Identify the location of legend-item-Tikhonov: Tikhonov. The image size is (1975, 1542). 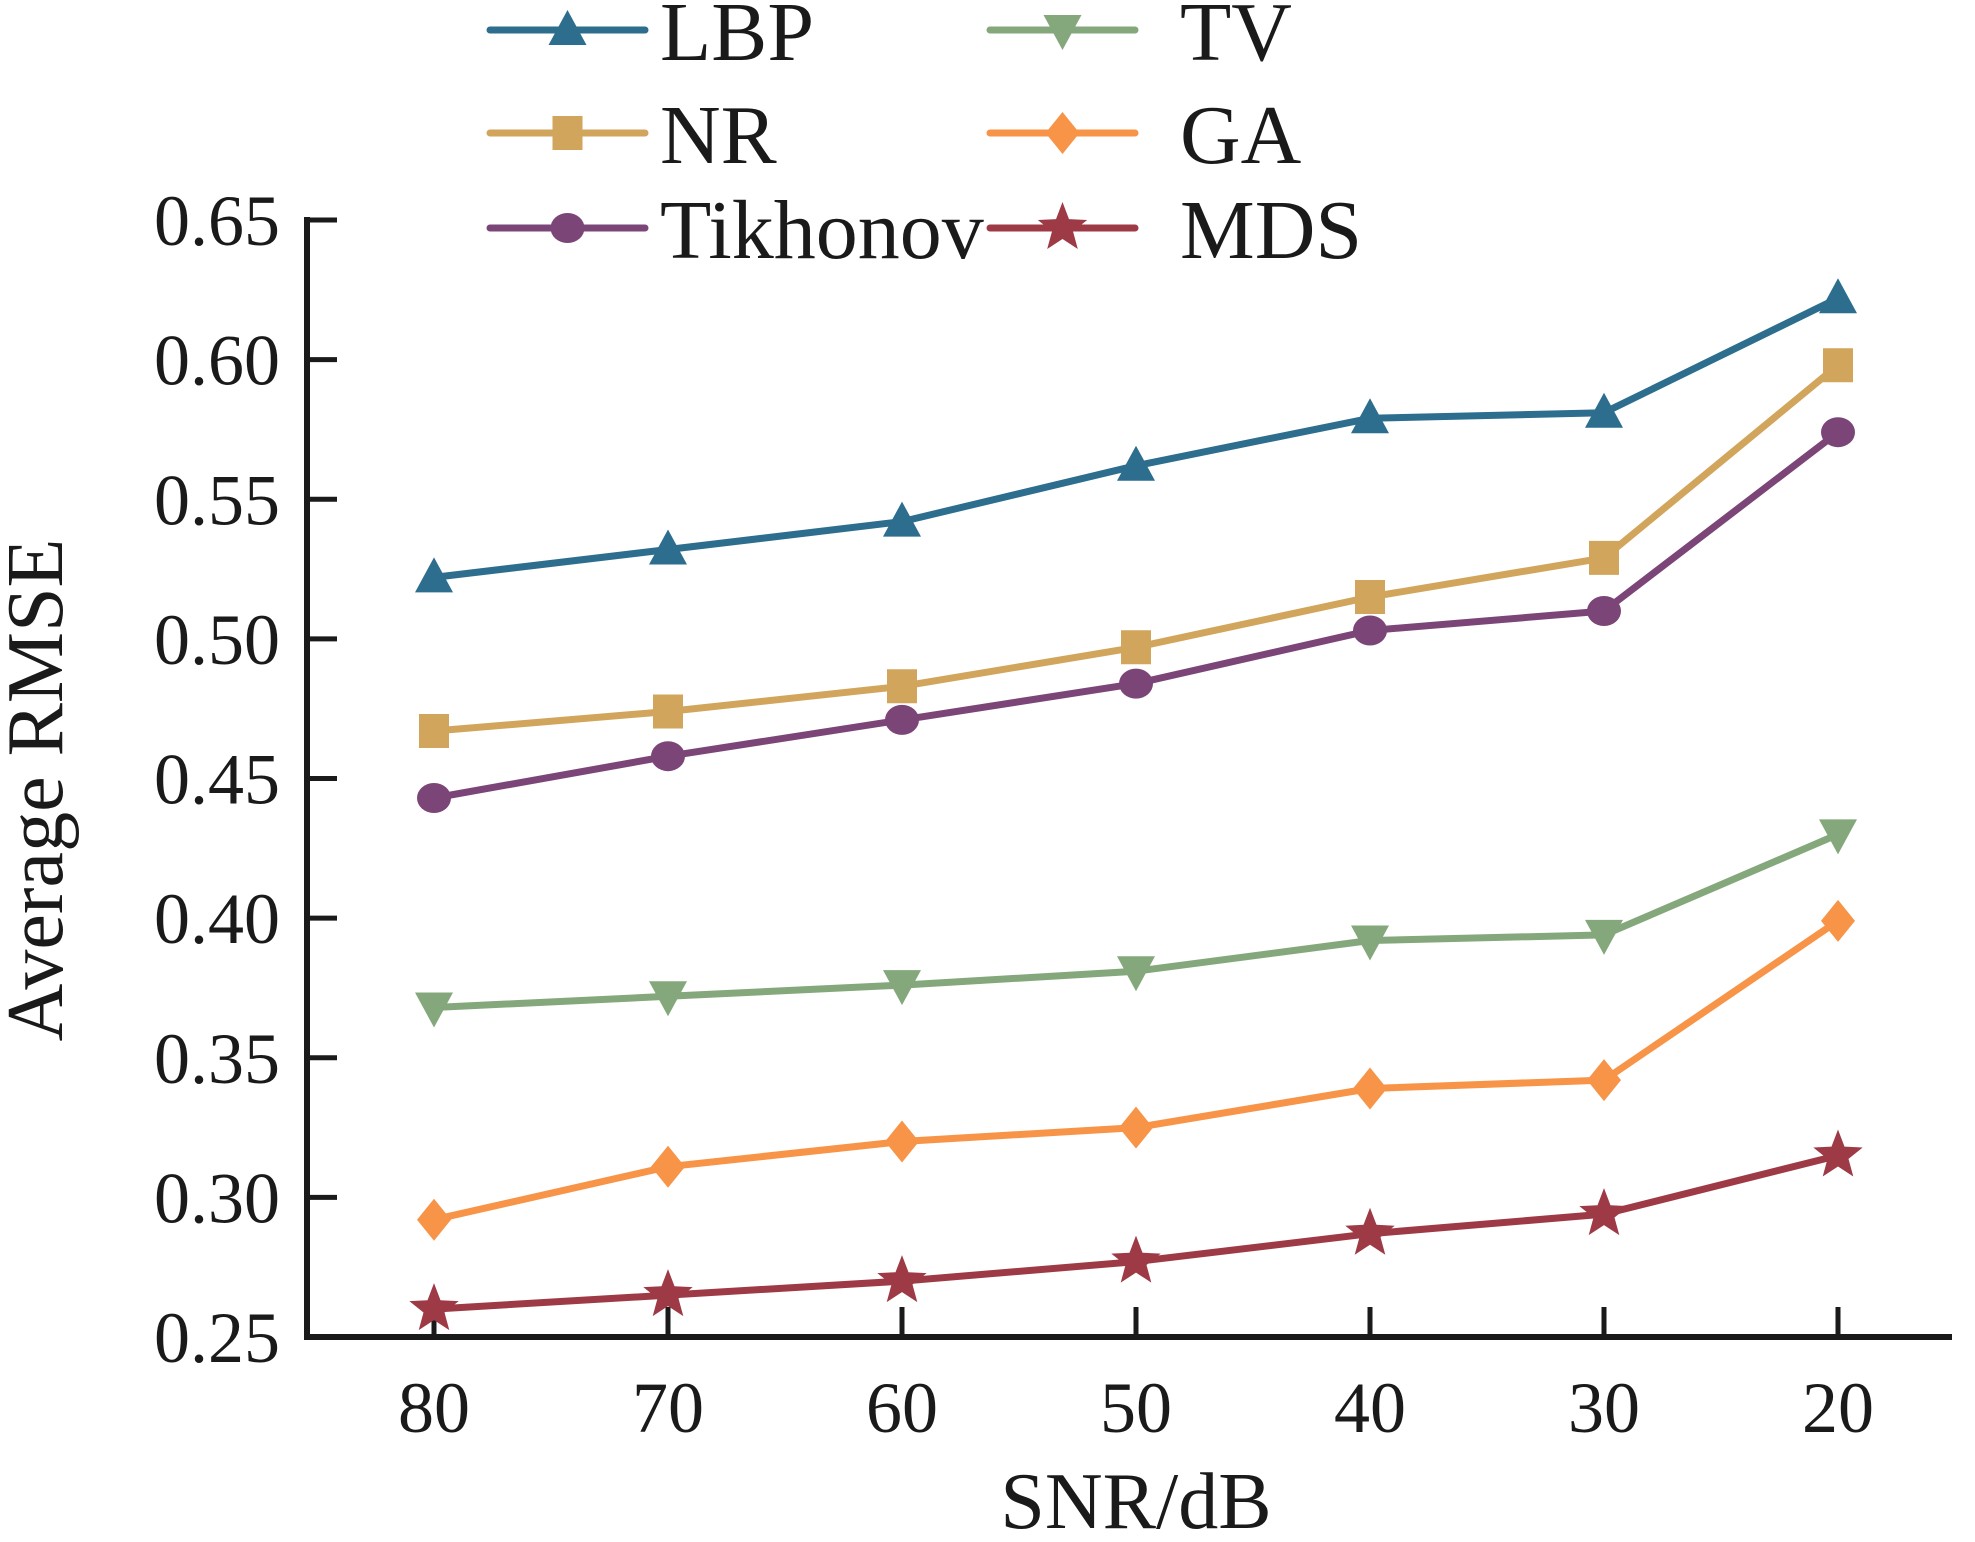
(735, 230).